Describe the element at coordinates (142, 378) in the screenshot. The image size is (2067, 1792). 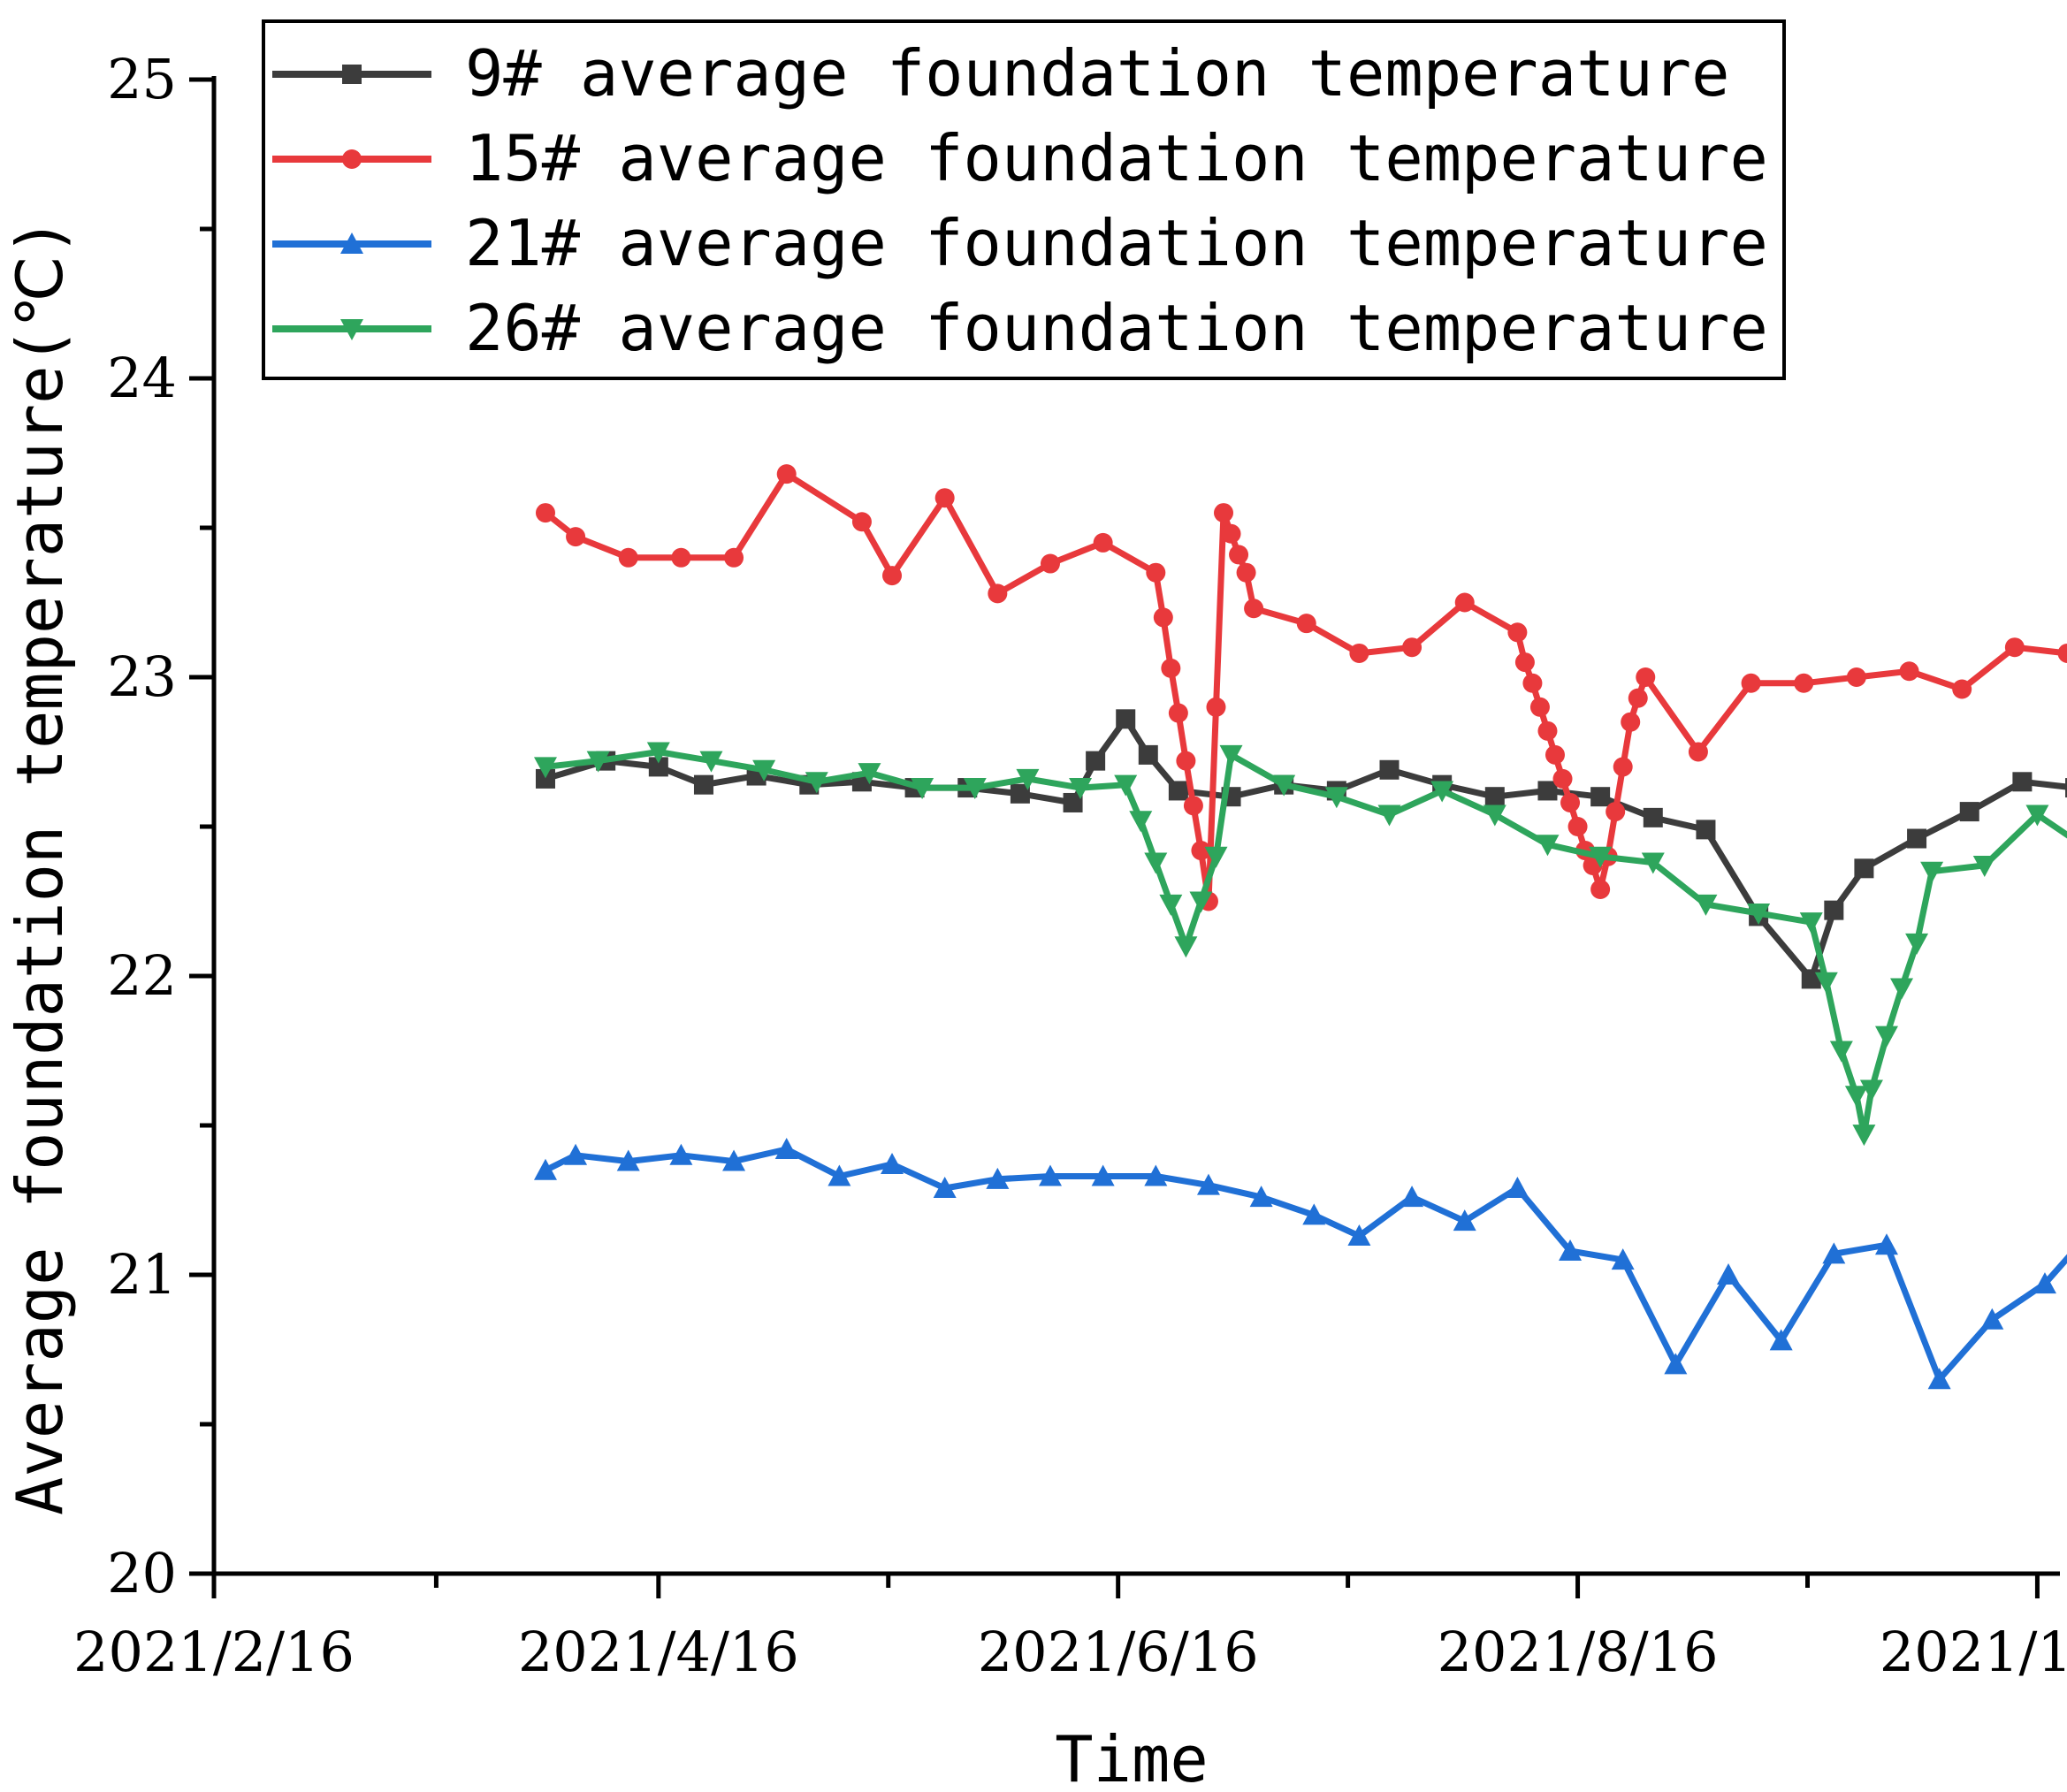
I see `y-tick-label: 24` at that location.